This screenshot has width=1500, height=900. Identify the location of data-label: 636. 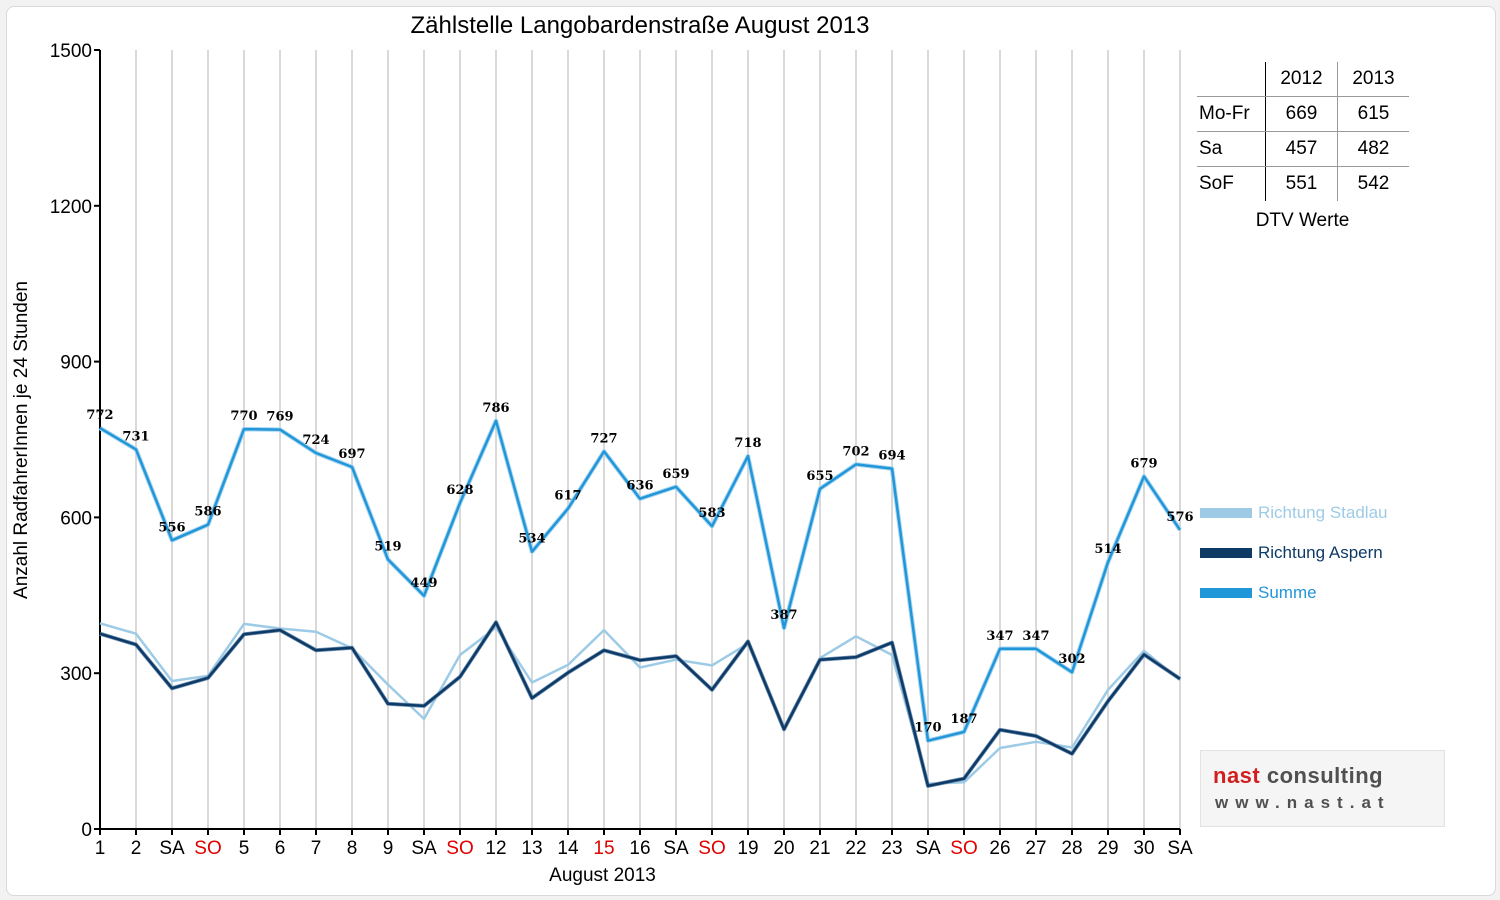
(639, 486).